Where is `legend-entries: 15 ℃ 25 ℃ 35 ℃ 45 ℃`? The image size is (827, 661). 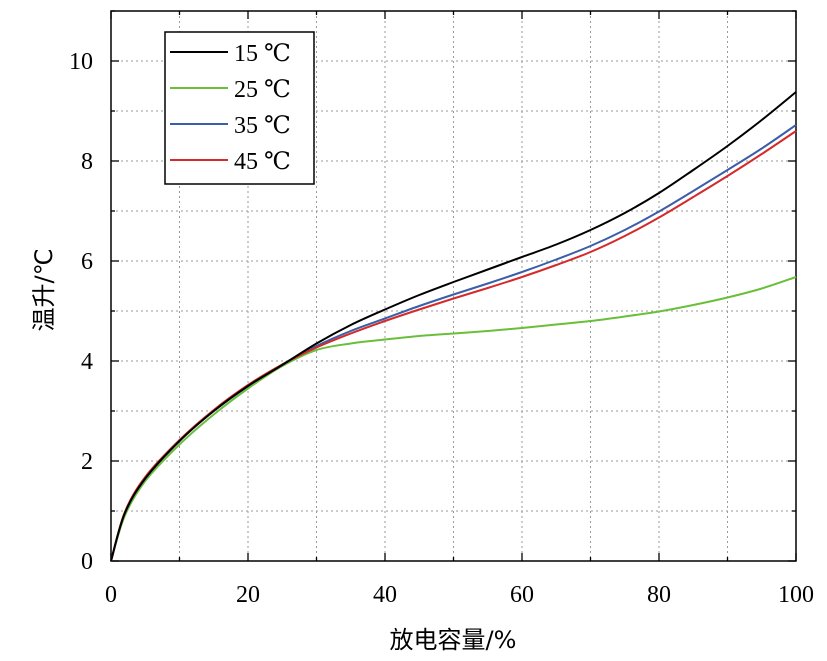 legend-entries: 15 ℃ 25 ℃ 35 ℃ 45 ℃ is located at coordinates (230, 108).